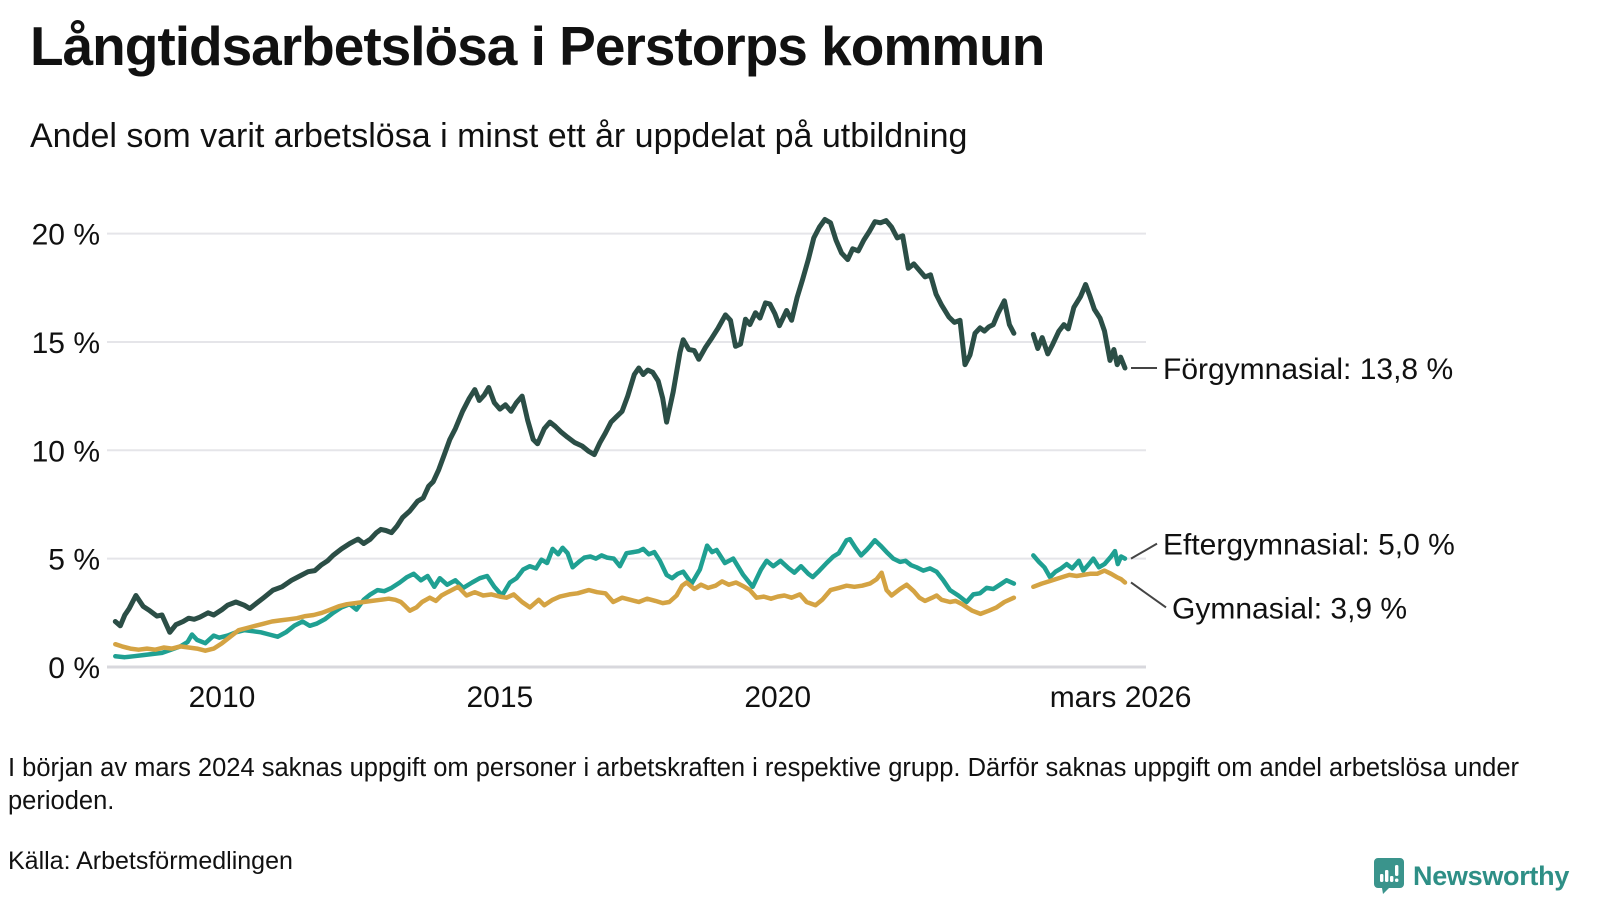  I want to click on x-axis-label-mars-2026: mars 2026, so click(1121, 697).